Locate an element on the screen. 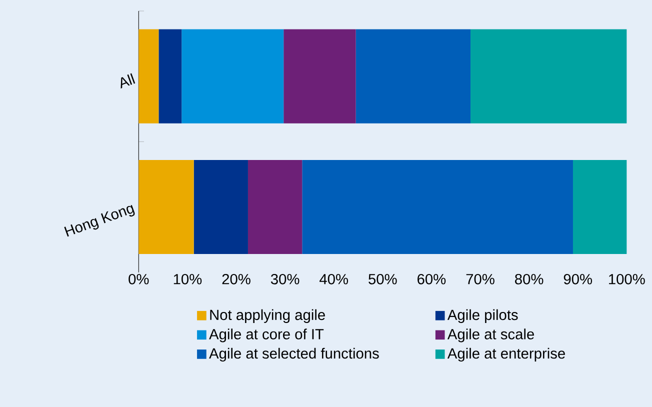 The height and width of the screenshot is (407, 652). legend-label: Agile at selected functions is located at coordinates (294, 355).